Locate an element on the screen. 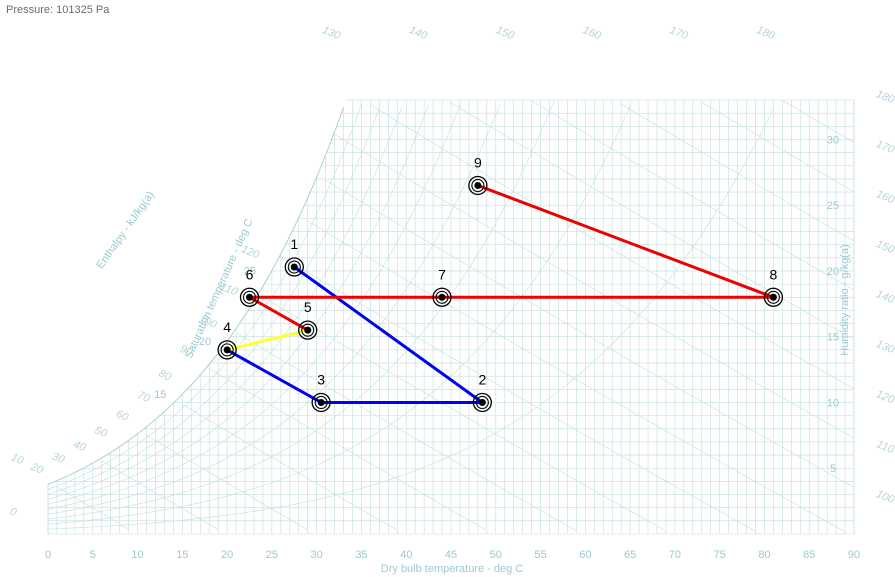  enthalpy-right-label: 110 is located at coordinates (885, 447).